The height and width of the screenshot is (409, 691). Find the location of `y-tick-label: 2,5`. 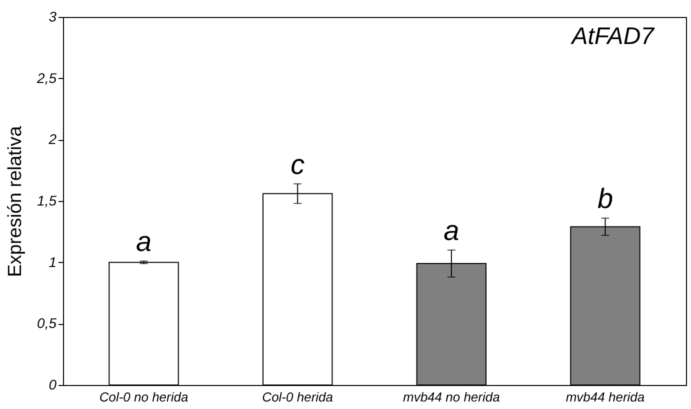

y-tick-label: 2,5 is located at coordinates (46, 78).